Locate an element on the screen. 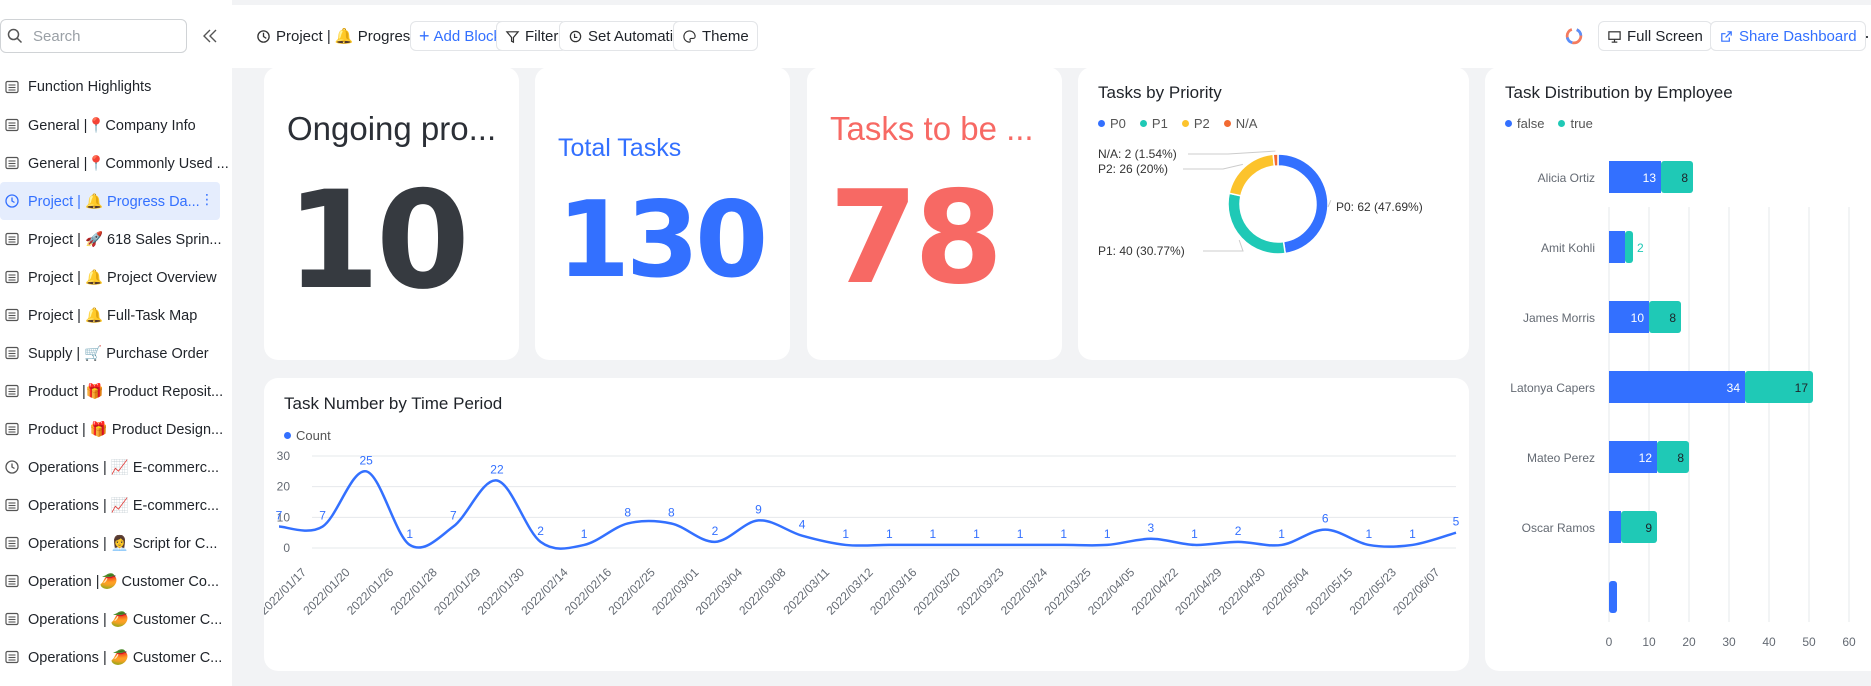  search-icon is located at coordinates (15, 36).